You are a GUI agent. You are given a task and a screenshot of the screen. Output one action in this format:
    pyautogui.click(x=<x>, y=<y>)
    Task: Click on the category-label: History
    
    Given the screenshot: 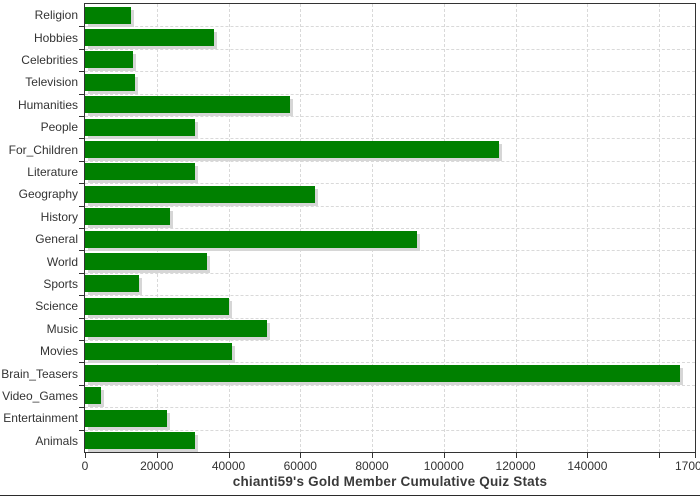 What is the action you would take?
    pyautogui.click(x=59, y=216)
    